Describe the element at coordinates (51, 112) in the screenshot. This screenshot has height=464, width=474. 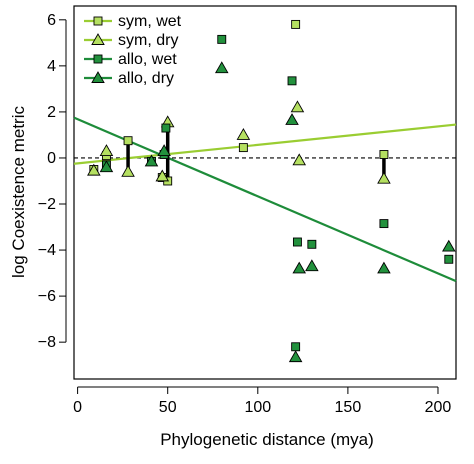
I see `y-tick-label: 2` at that location.